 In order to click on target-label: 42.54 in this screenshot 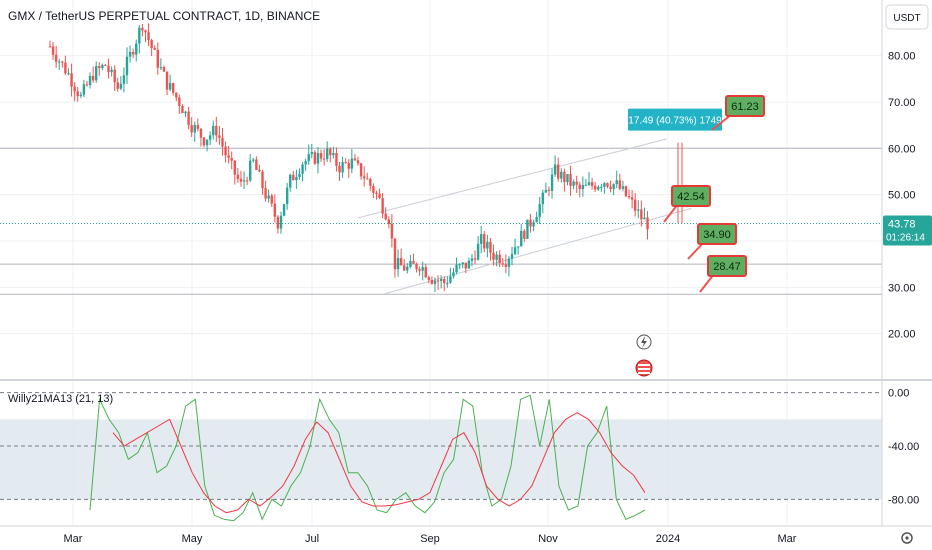, I will do `click(687, 204)`.